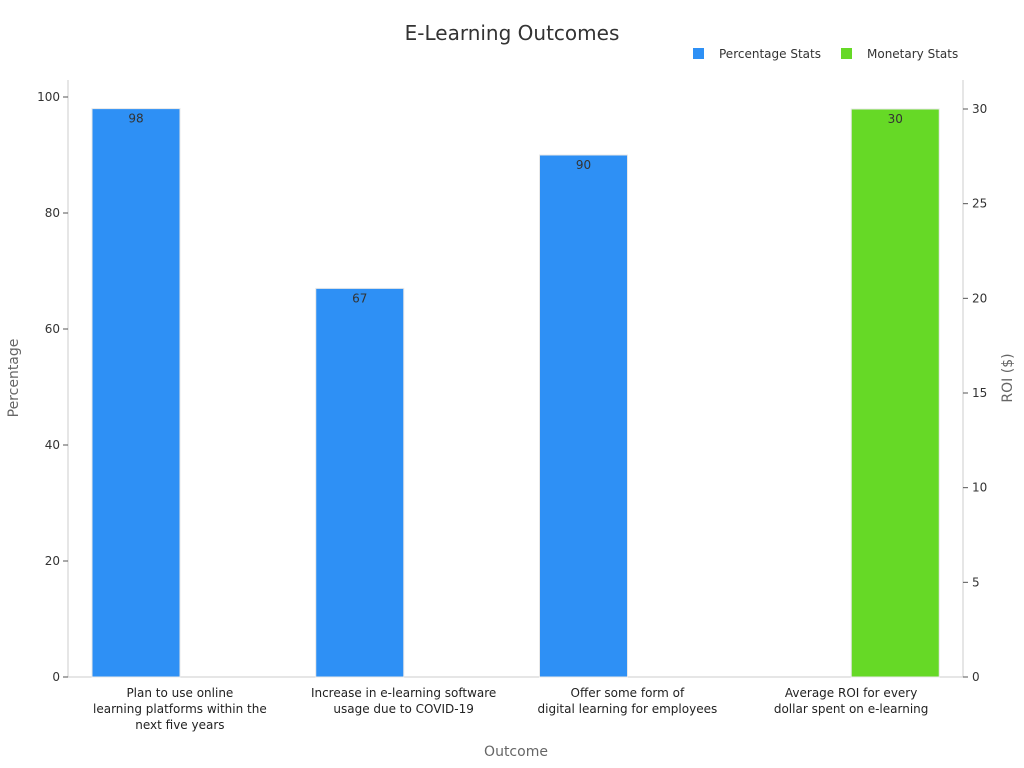 The height and width of the screenshot is (768, 1024). Describe the element at coordinates (770, 54) in the screenshot. I see `legend-label: Percentage Stats` at that location.